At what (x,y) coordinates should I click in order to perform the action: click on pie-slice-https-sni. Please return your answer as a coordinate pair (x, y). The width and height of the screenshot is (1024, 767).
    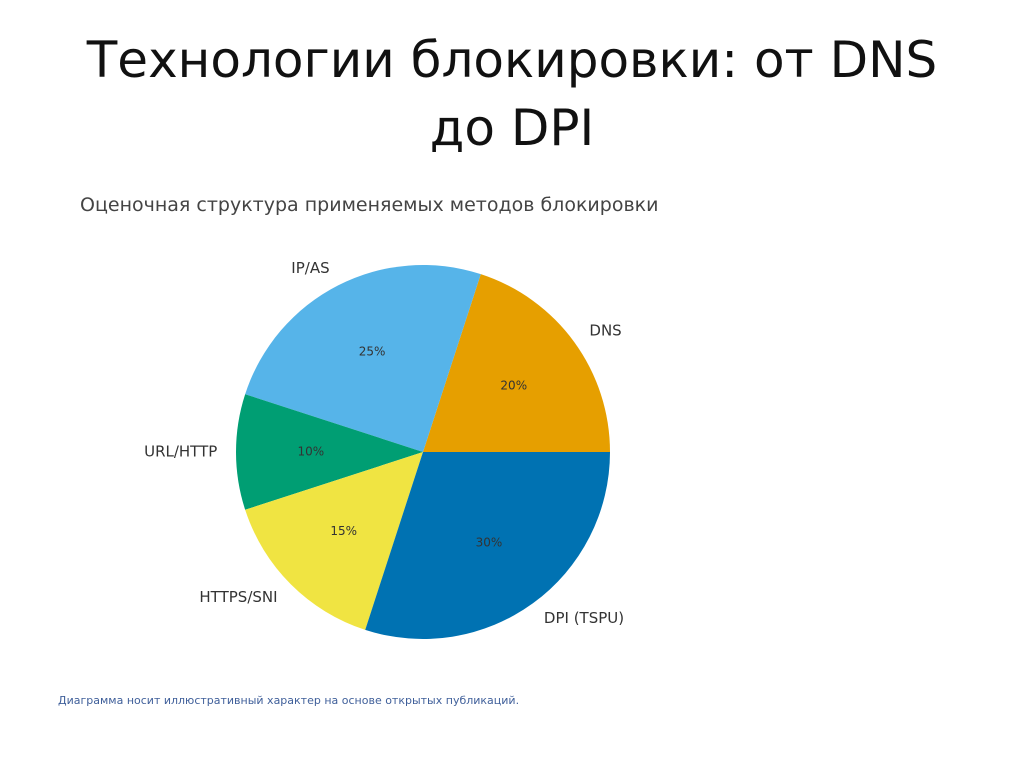
    Looking at the image, I should click on (334, 541).